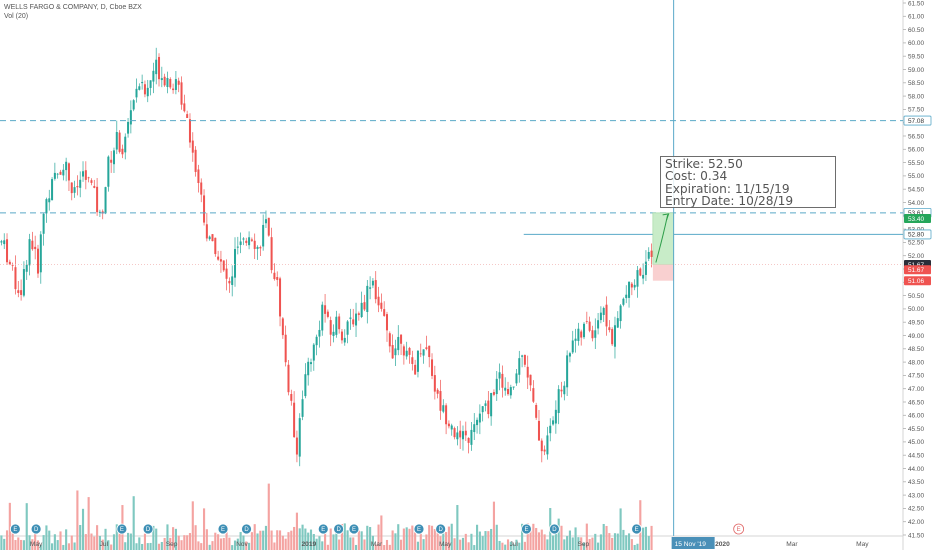 This screenshot has height=555, width=932. I want to click on event-marker-label-1: D, so click(36, 530).